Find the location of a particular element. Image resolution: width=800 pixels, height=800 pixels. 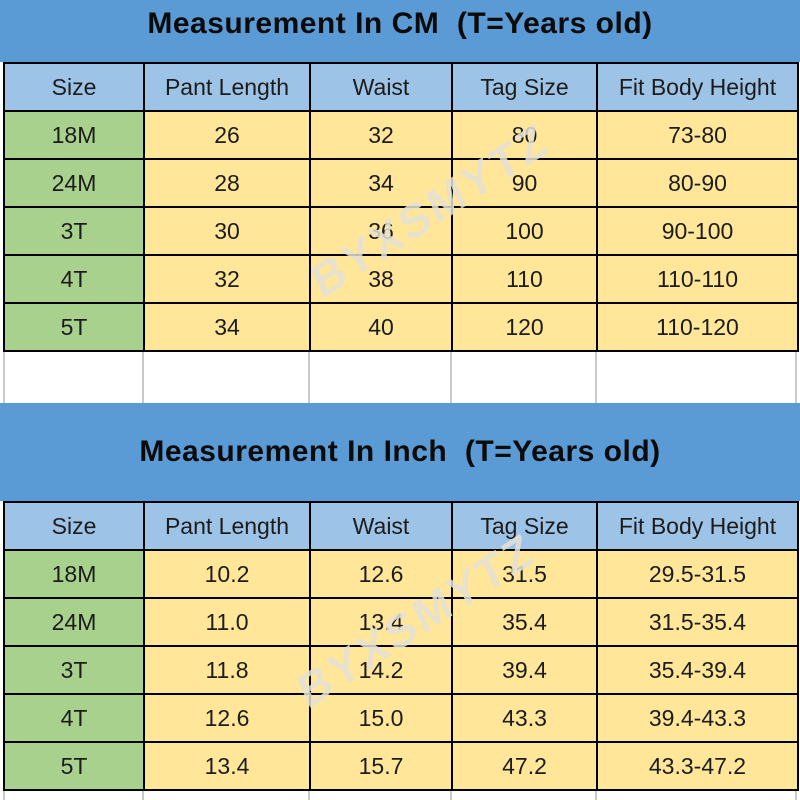

value-cell: 35.4-39.4 is located at coordinates (697, 670).